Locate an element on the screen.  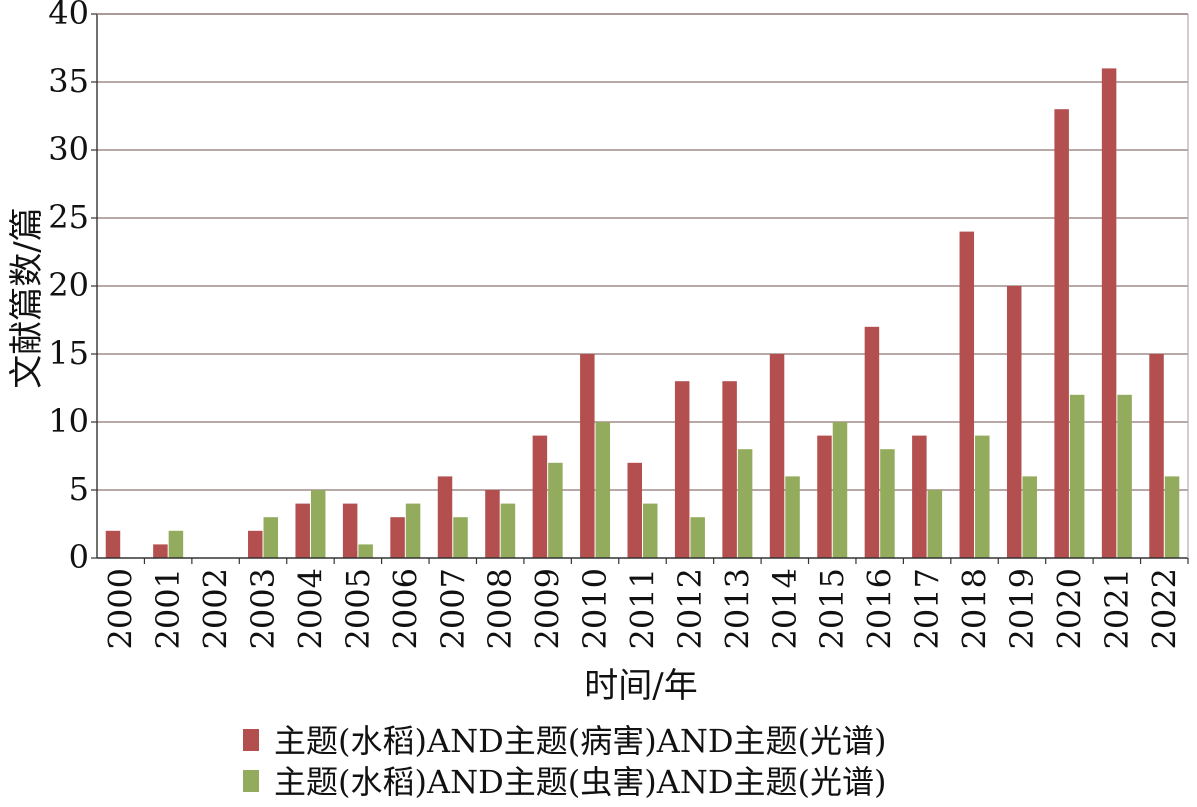
x-tick-label: 2013 is located at coordinates (737, 608).